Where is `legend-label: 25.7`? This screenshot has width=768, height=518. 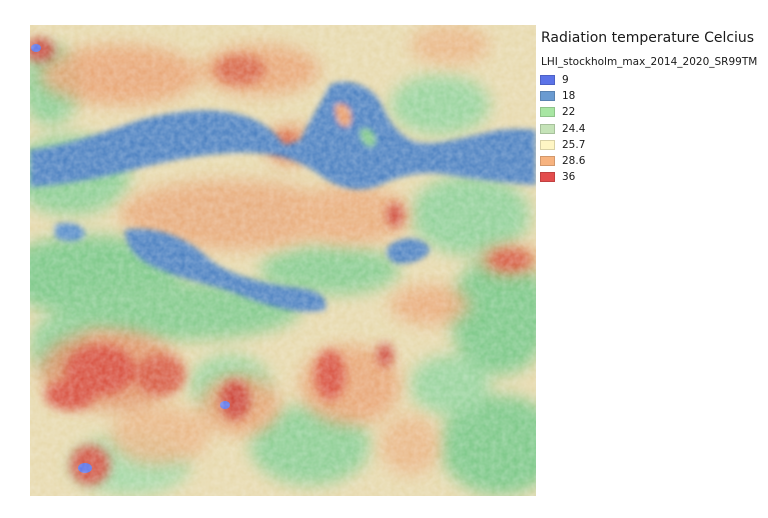
legend-label: 25.7 is located at coordinates (574, 144).